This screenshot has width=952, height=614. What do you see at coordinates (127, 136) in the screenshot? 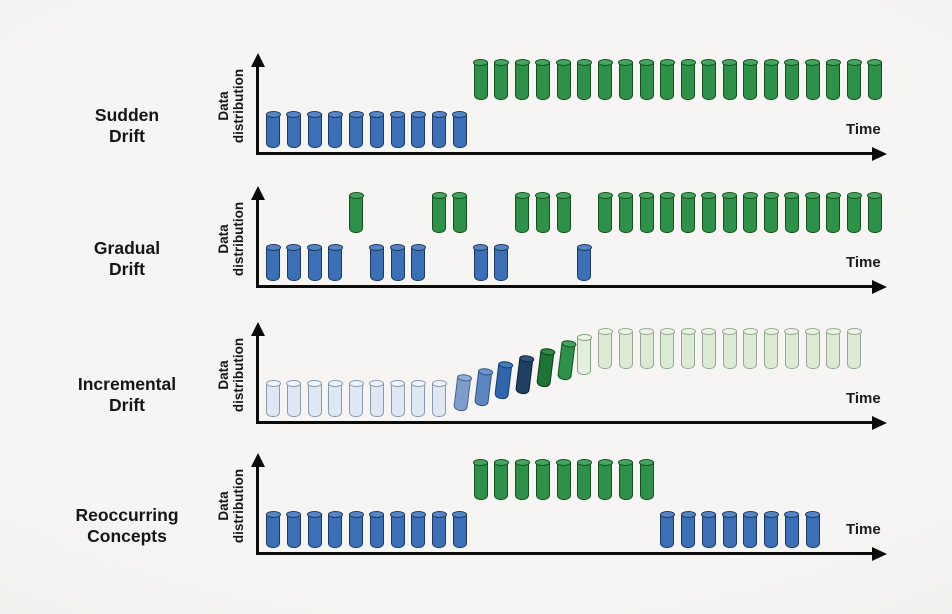
I see `row-label-line: Drift` at bounding box center [127, 136].